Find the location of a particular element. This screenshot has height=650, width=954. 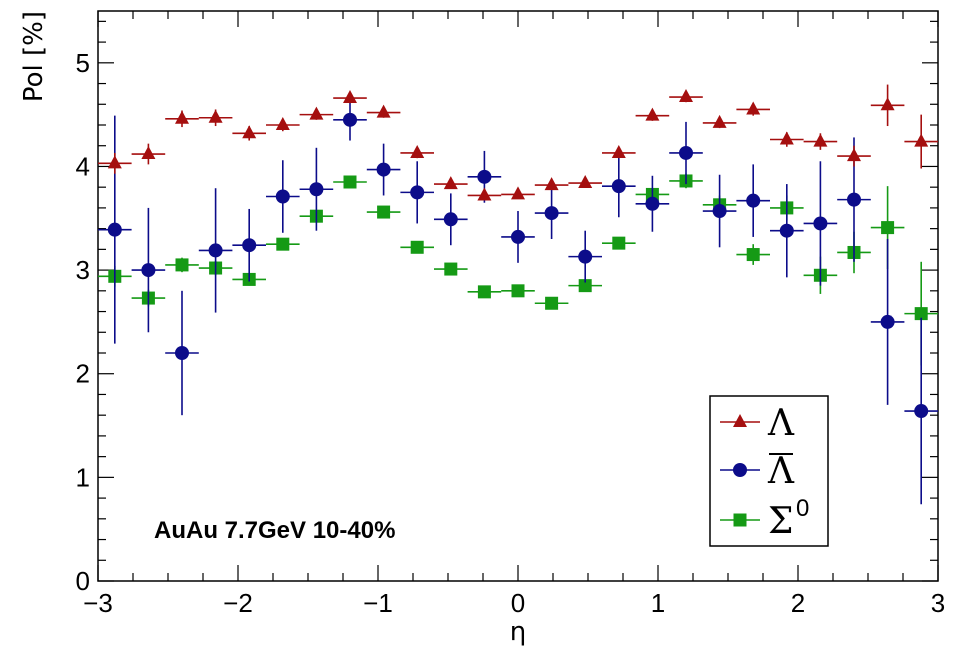

x-tick-label: 2 is located at coordinates (798, 603).